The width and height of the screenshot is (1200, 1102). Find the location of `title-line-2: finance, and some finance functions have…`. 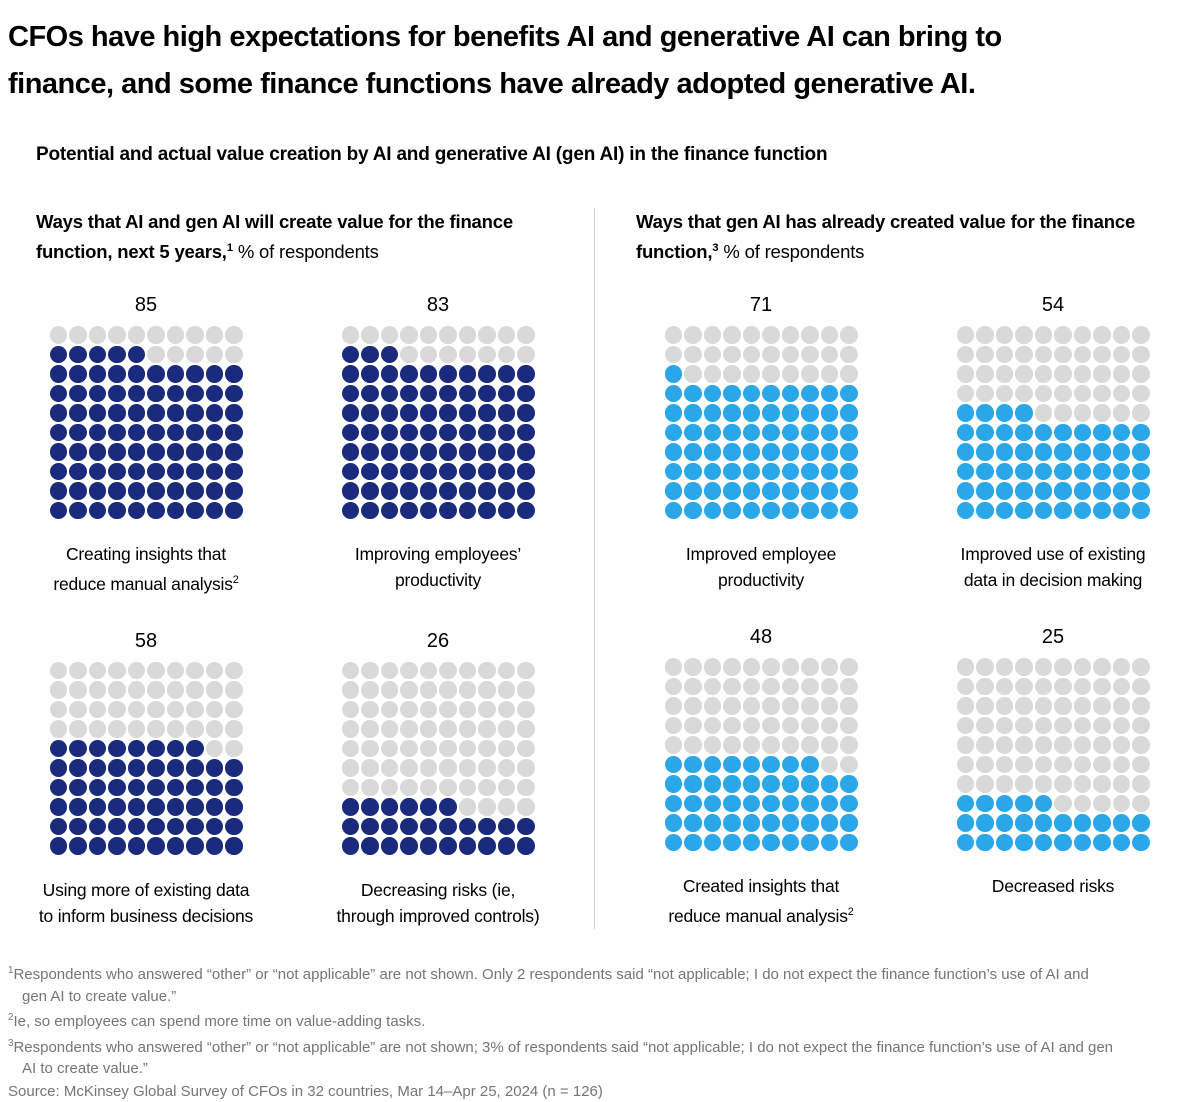

title-line-2: finance, and some finance functions have… is located at coordinates (594, 84).